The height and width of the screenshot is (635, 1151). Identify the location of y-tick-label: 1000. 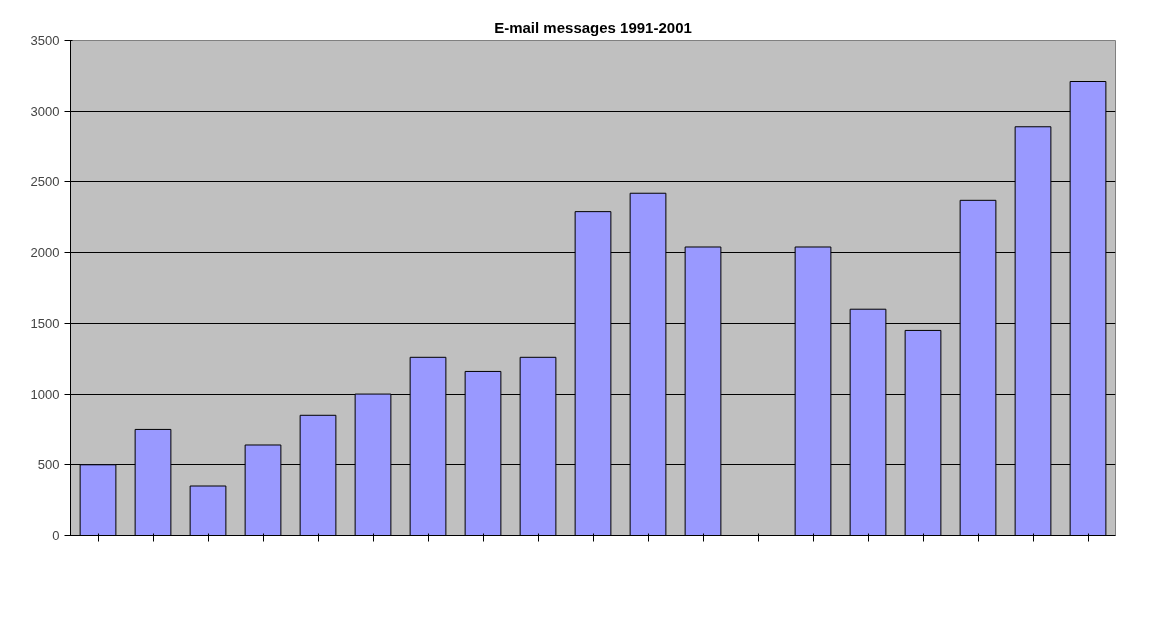
(45, 394).